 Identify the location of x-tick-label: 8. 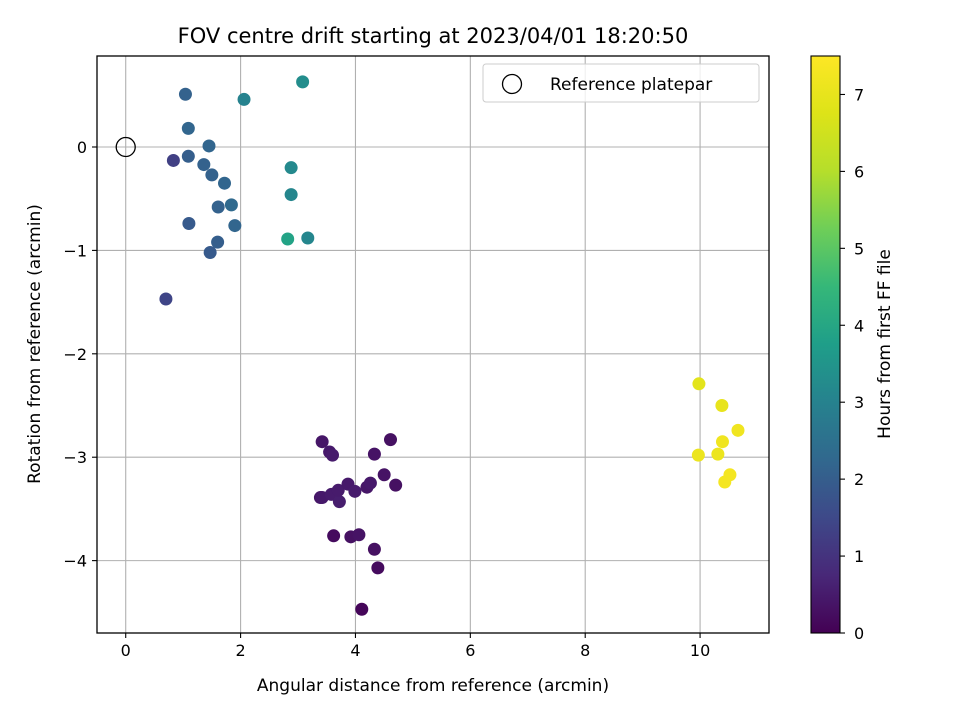
(585, 650).